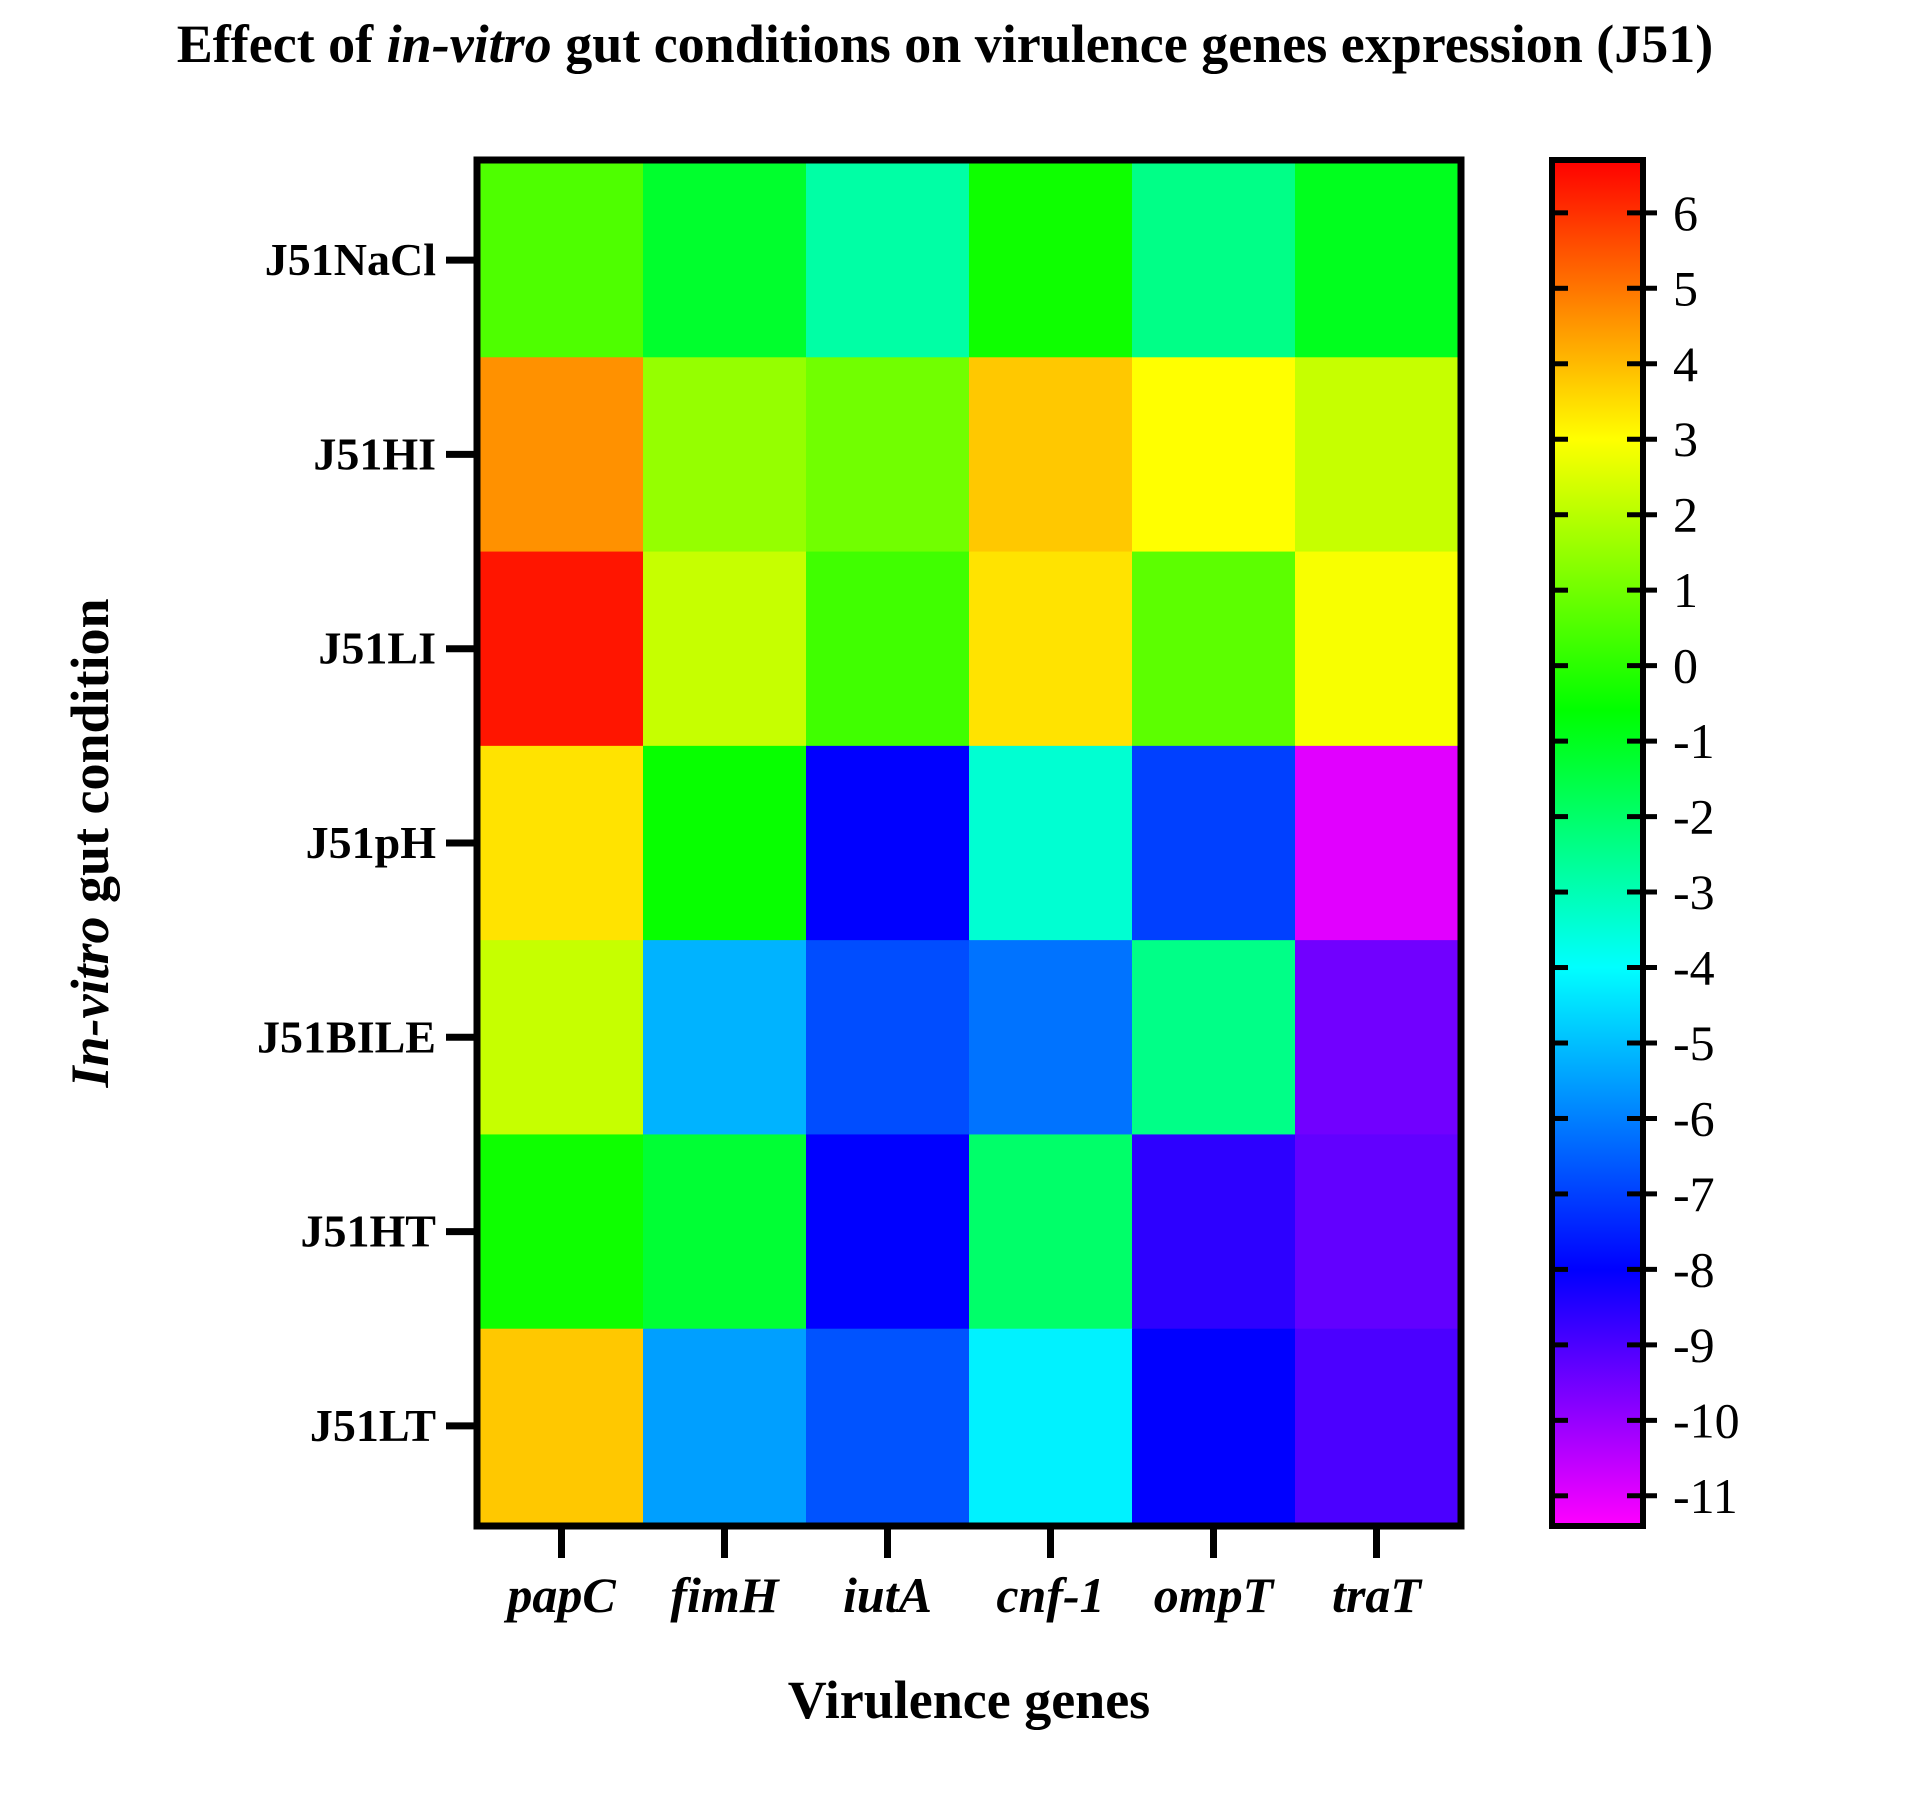 The width and height of the screenshot is (1911, 1799). Describe the element at coordinates (1377, 1426) in the screenshot. I see `heatmap-cell-J51LT-traT` at that location.